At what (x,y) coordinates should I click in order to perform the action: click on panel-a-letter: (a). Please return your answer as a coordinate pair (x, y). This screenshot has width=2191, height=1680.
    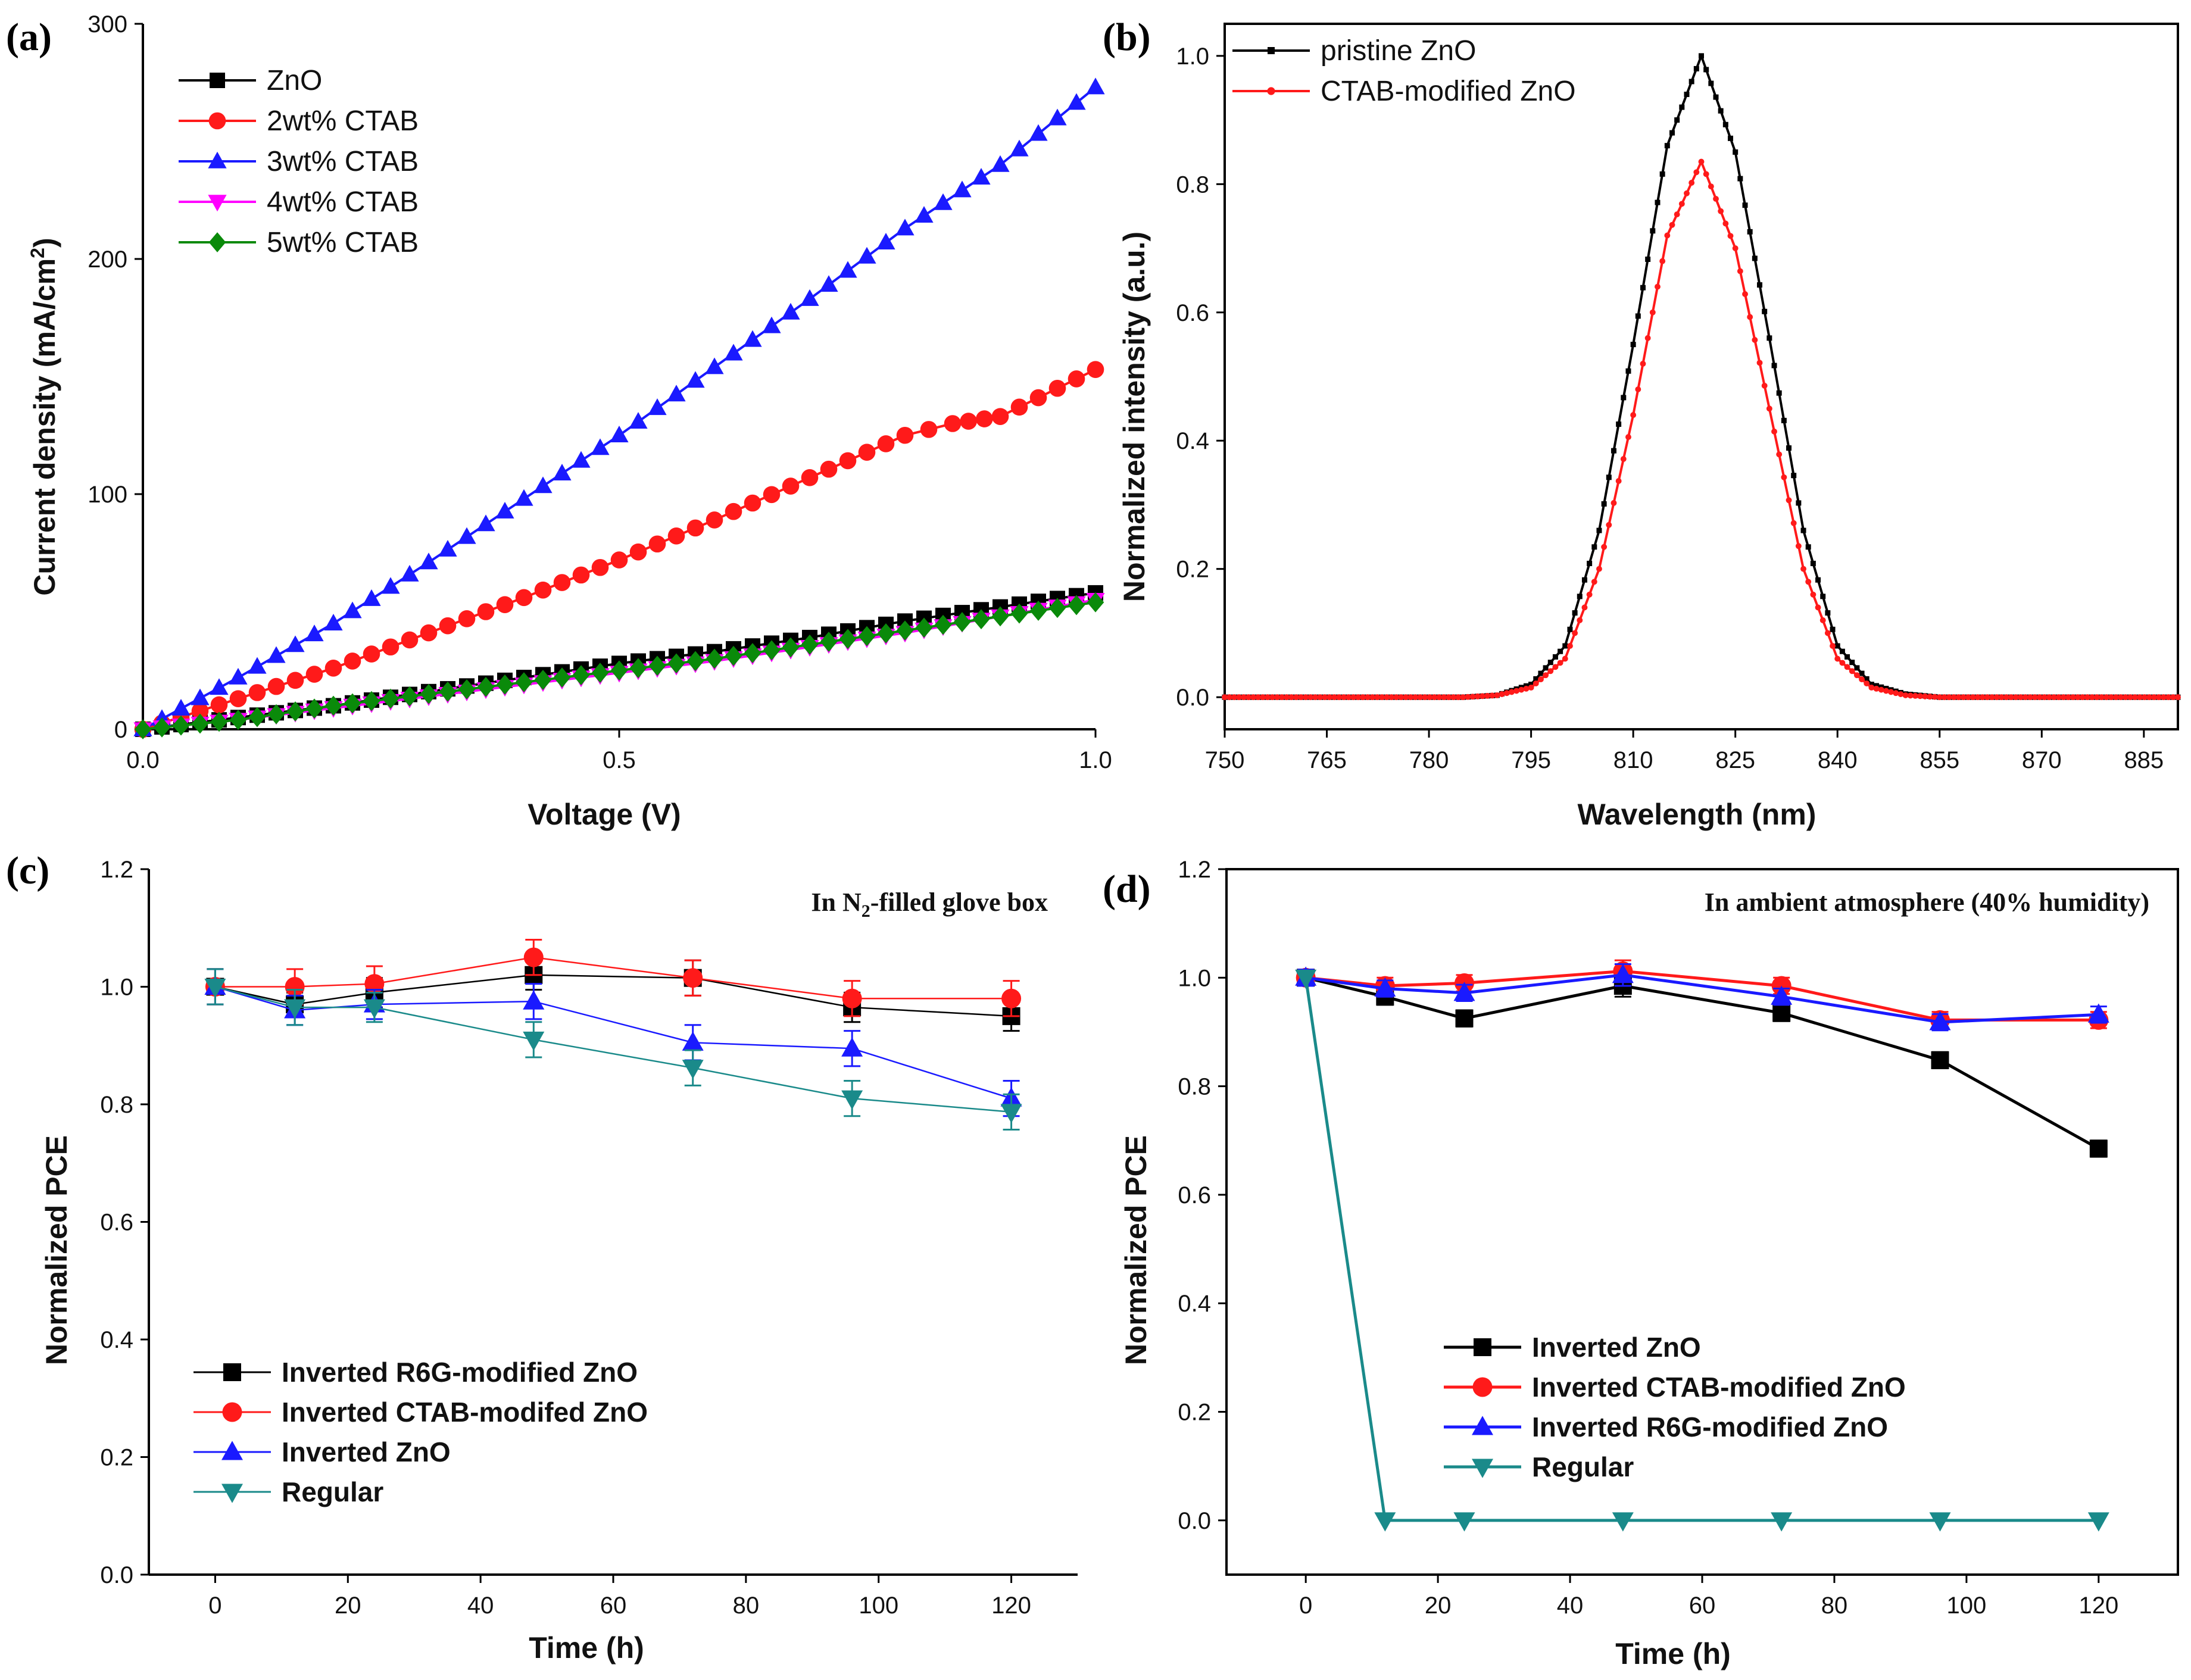
    Looking at the image, I should click on (29, 37).